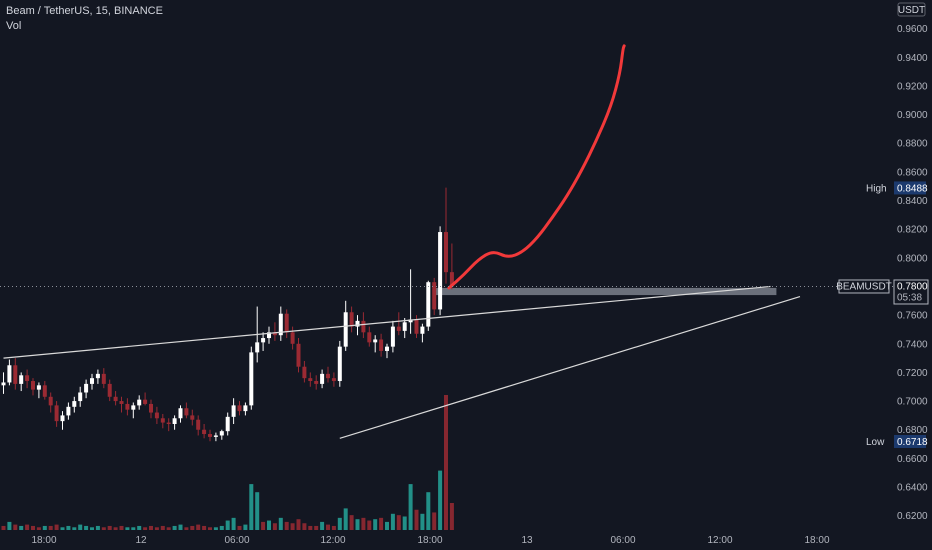  I want to click on time-axis-background, so click(466, 540).